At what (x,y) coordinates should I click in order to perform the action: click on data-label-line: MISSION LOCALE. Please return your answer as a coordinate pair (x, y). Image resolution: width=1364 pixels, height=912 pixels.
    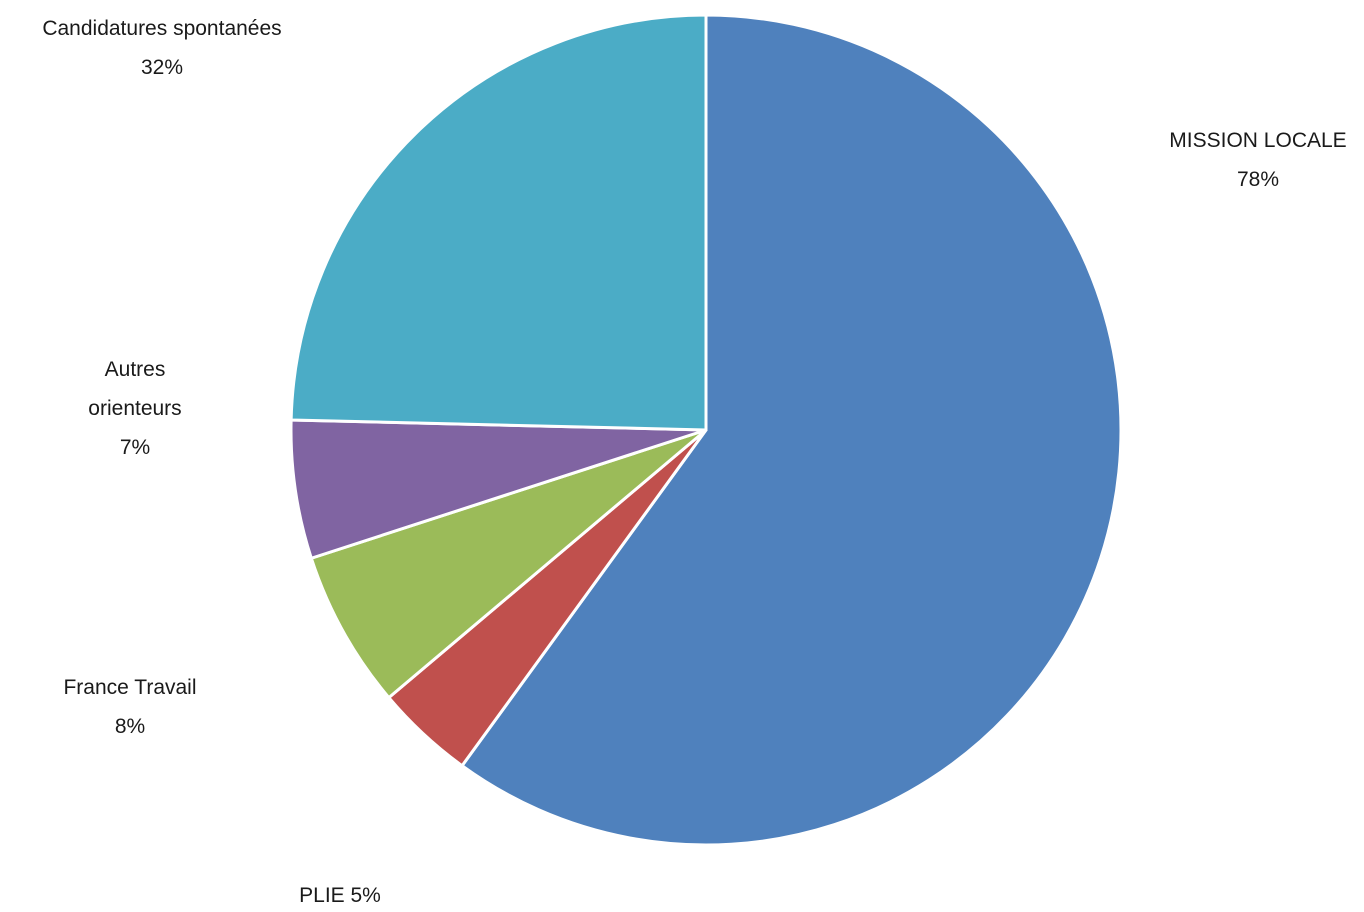
    Looking at the image, I should click on (1257, 140).